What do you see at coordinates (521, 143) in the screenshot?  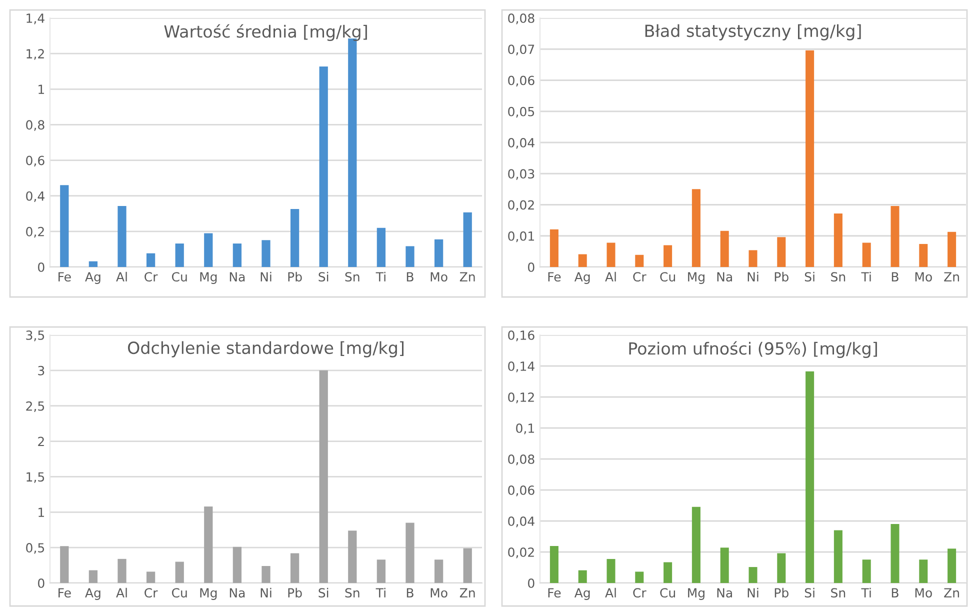 I see `y-tick-label: 0,04` at bounding box center [521, 143].